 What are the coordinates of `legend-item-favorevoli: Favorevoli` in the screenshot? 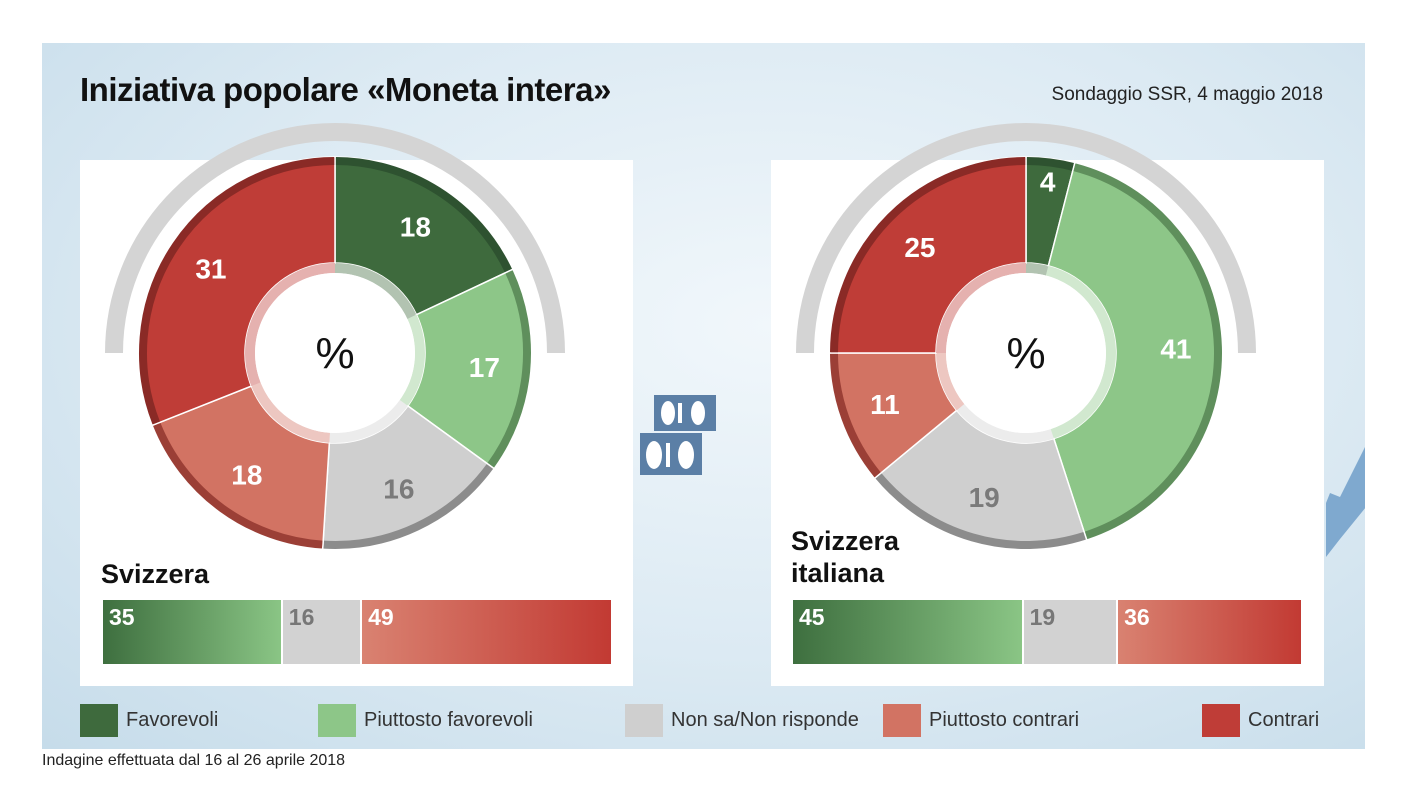 It's located at (149, 720).